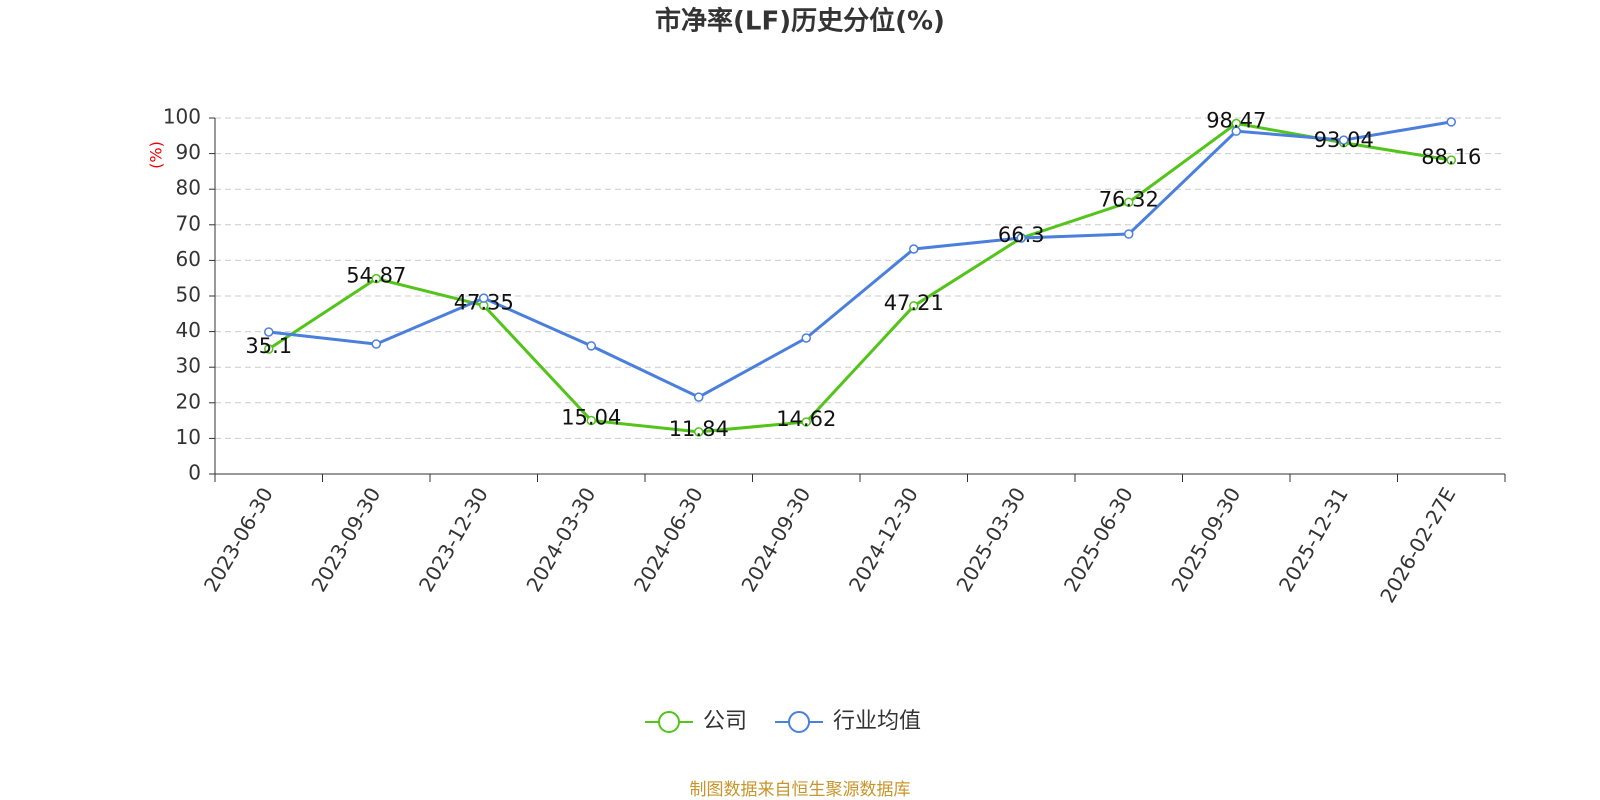 This screenshot has height=800, width=1600. What do you see at coordinates (1205, 539) in the screenshot?
I see `x-tick-label: 2025-09-30` at bounding box center [1205, 539].